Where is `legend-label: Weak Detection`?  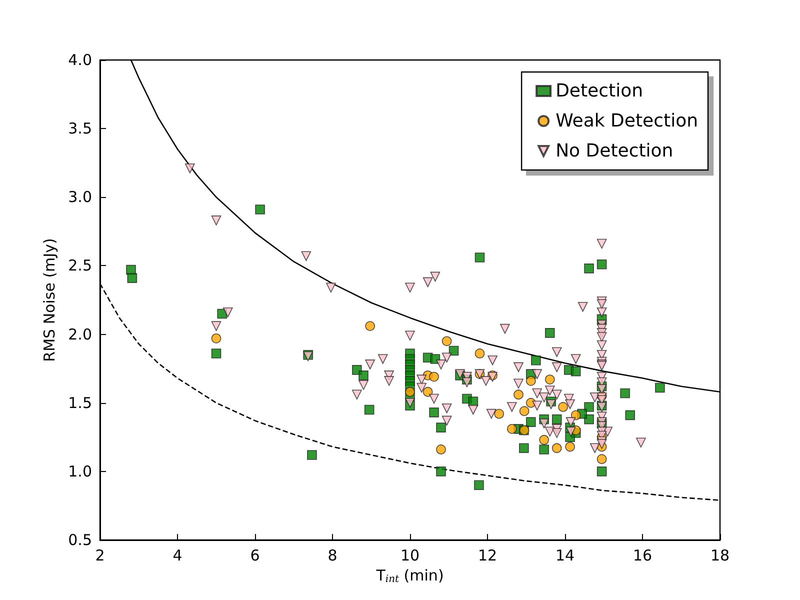
legend-label: Weak Detection is located at coordinates (627, 121).